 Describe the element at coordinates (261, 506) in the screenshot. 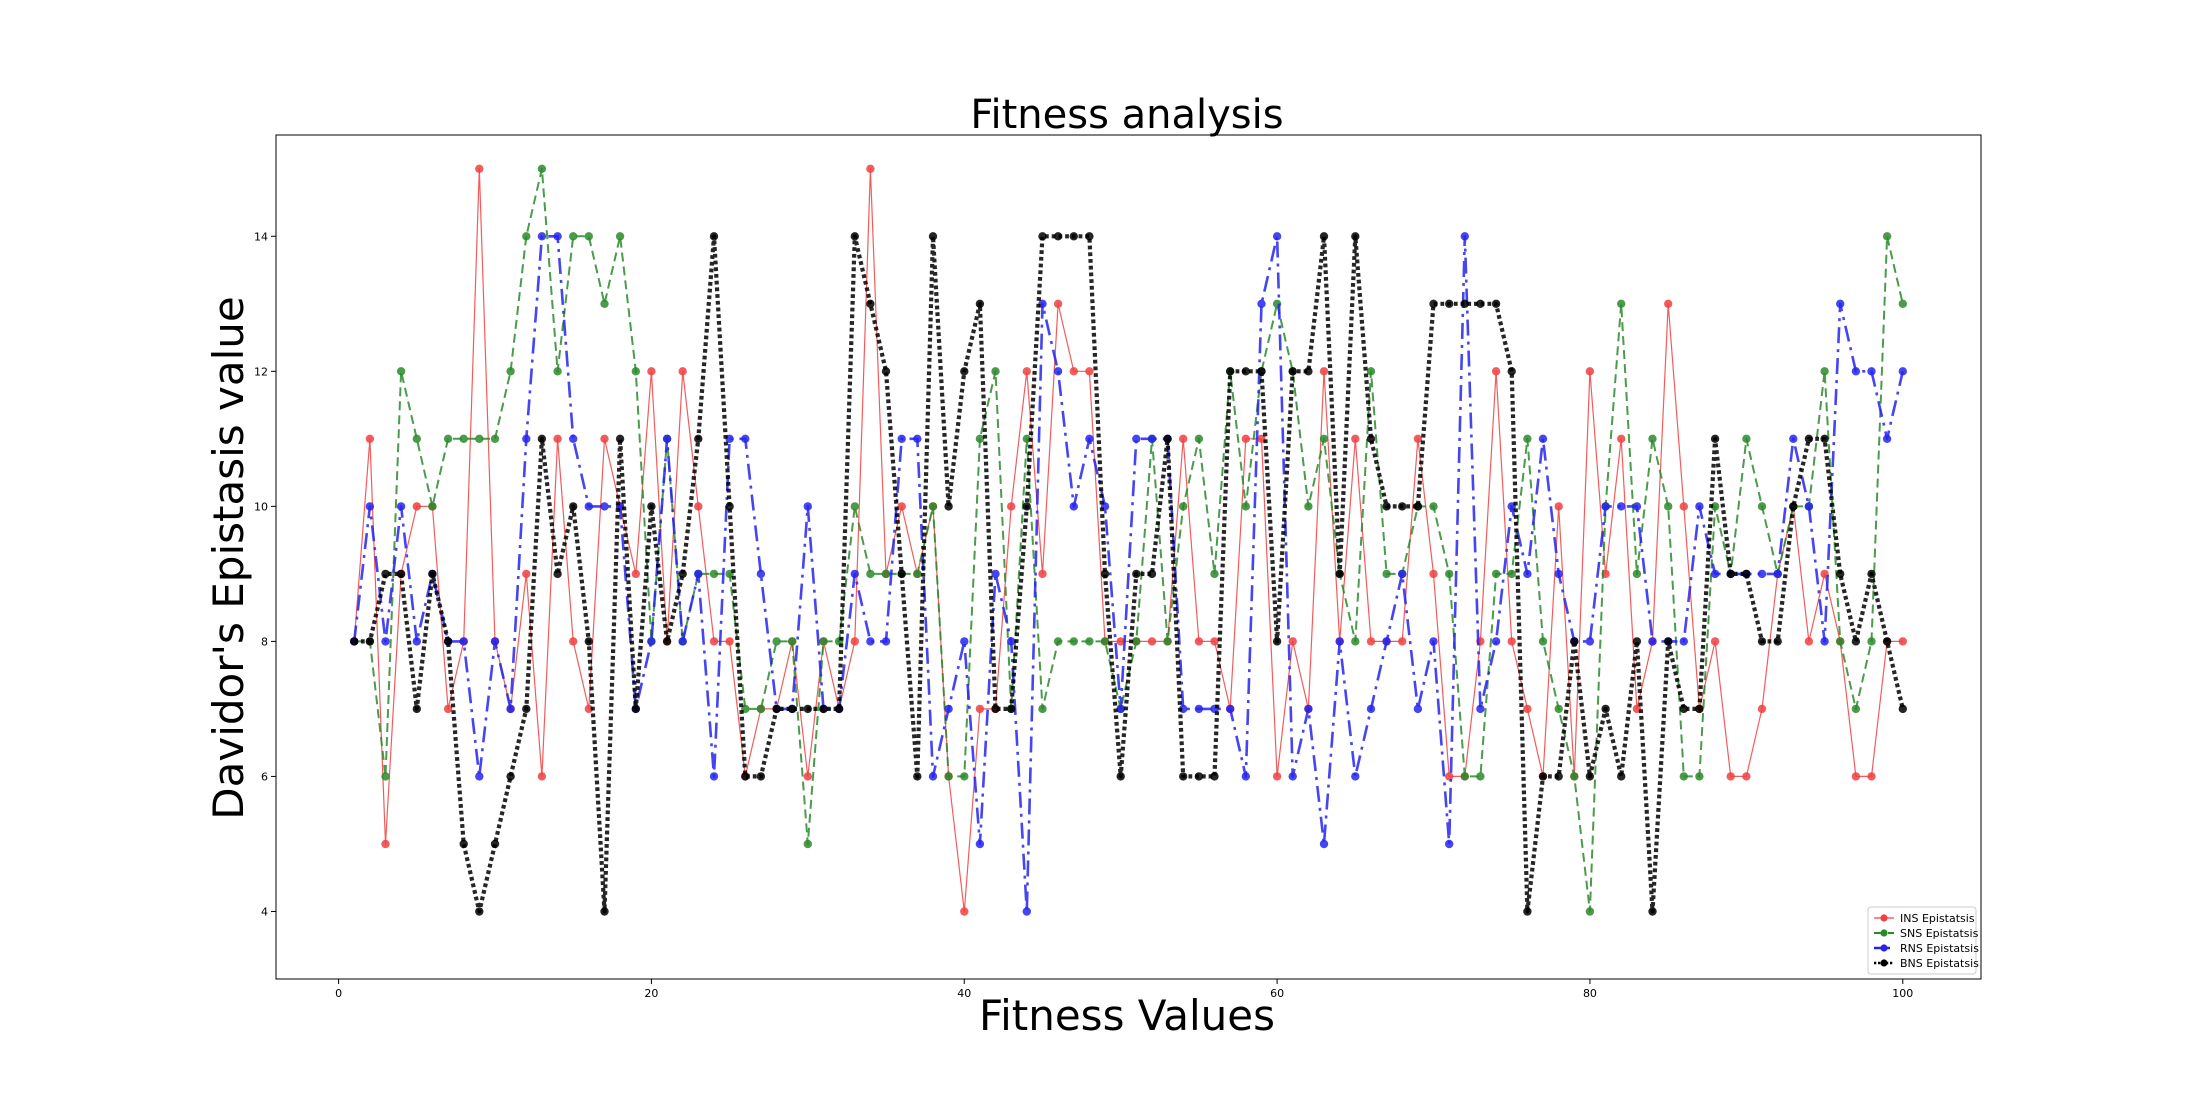

I see `y-tick-label: 10` at that location.